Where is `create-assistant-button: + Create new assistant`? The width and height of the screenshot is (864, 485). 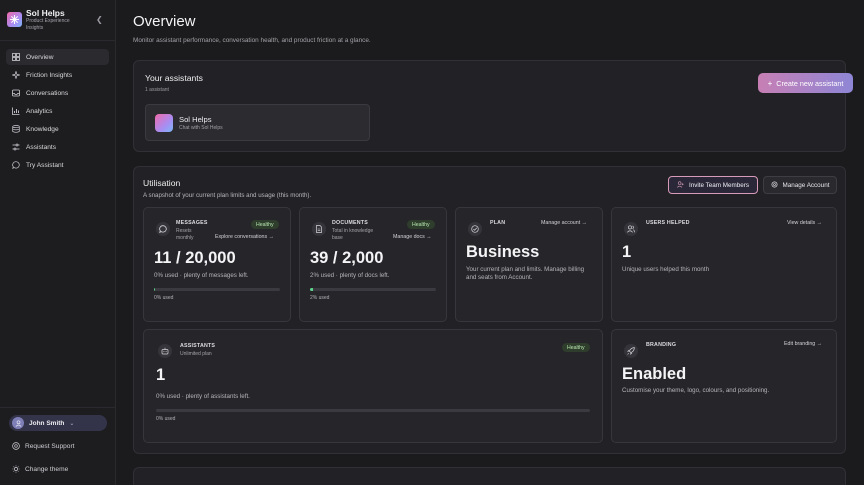 create-assistant-button: + Create new assistant is located at coordinates (805, 83).